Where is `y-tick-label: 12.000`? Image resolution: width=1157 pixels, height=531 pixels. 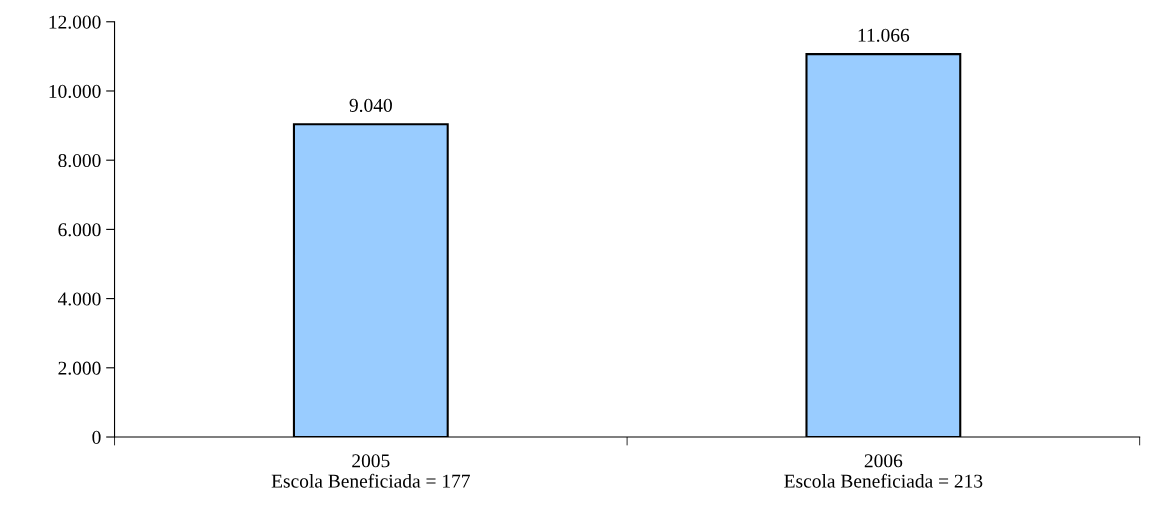
y-tick-label: 12.000 is located at coordinates (75, 22).